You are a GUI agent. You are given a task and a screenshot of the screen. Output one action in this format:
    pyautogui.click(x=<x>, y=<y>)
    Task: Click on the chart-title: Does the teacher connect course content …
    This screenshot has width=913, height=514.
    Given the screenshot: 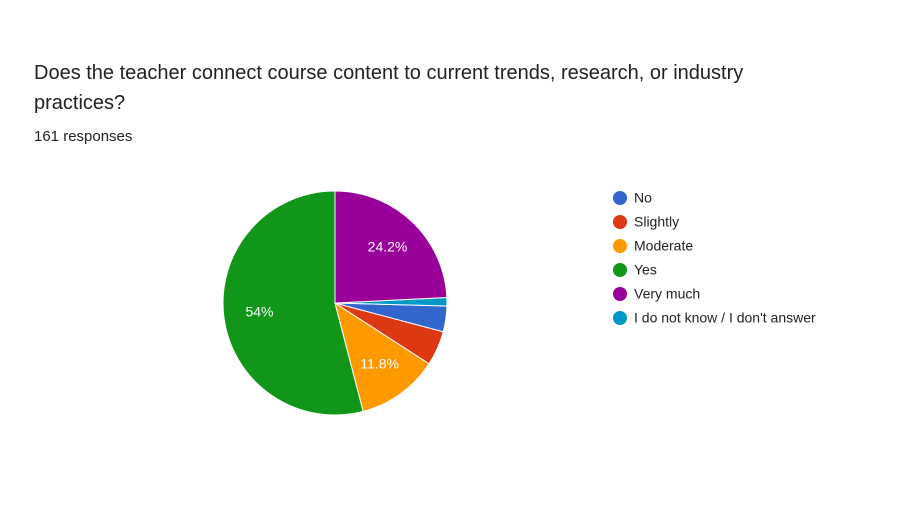 What is the action you would take?
    pyautogui.click(x=389, y=88)
    